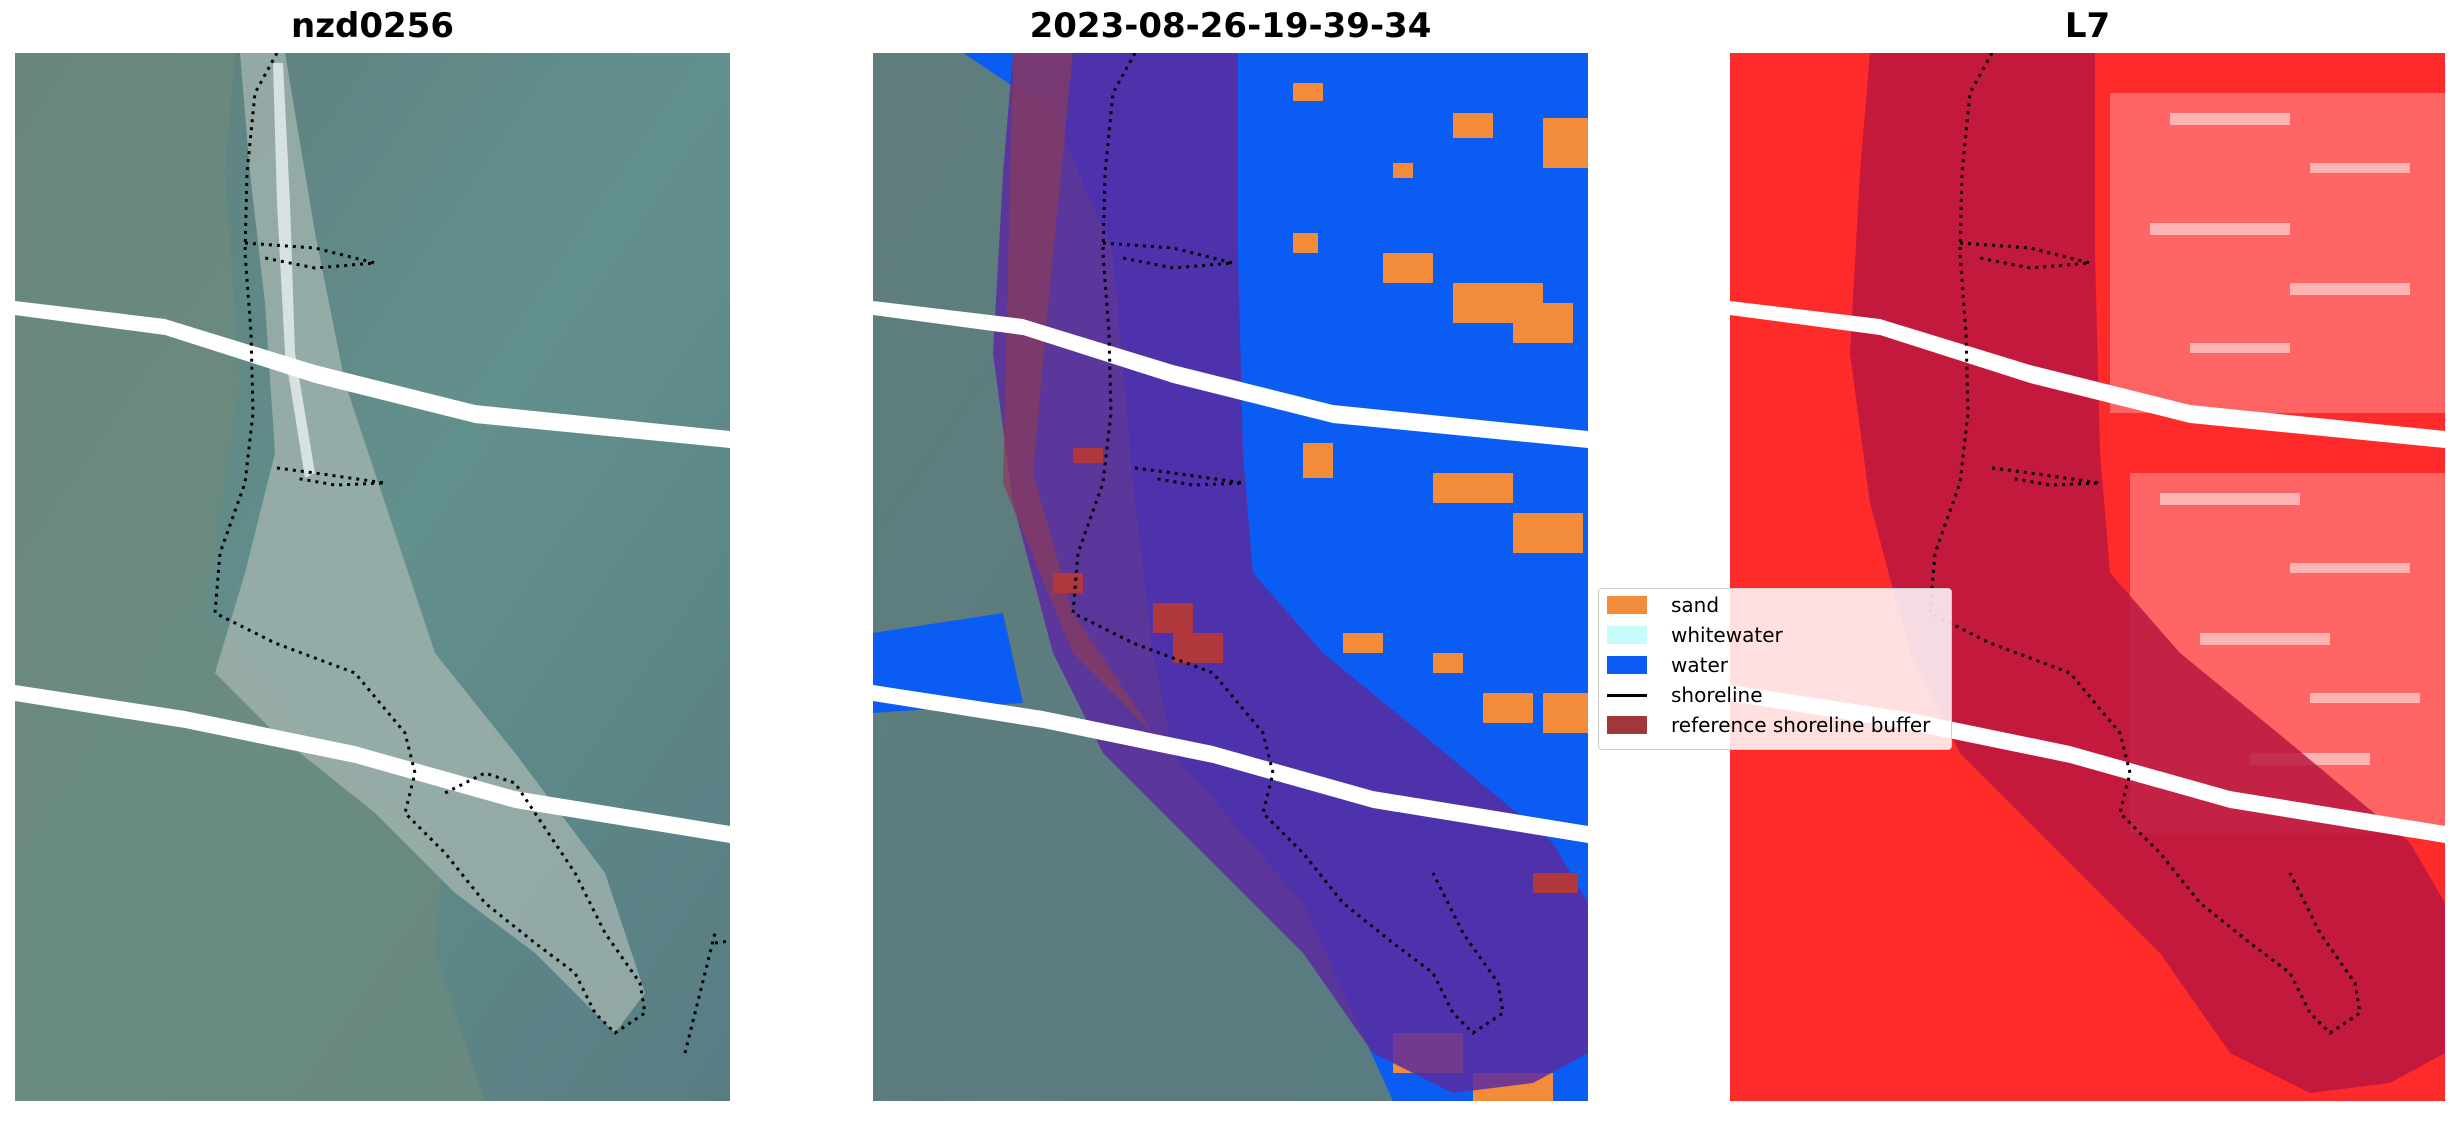 The height and width of the screenshot is (1122, 2460). I want to click on legend-swatch-reference-buffer, so click(1627, 725).